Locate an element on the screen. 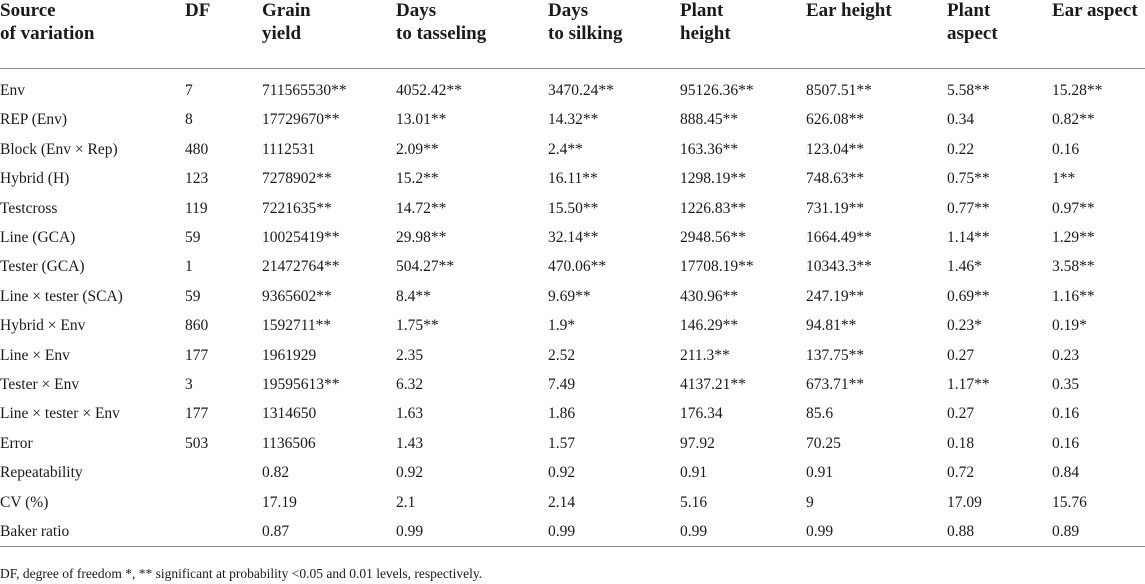  table-cell: 3470.24** is located at coordinates (581, 90).